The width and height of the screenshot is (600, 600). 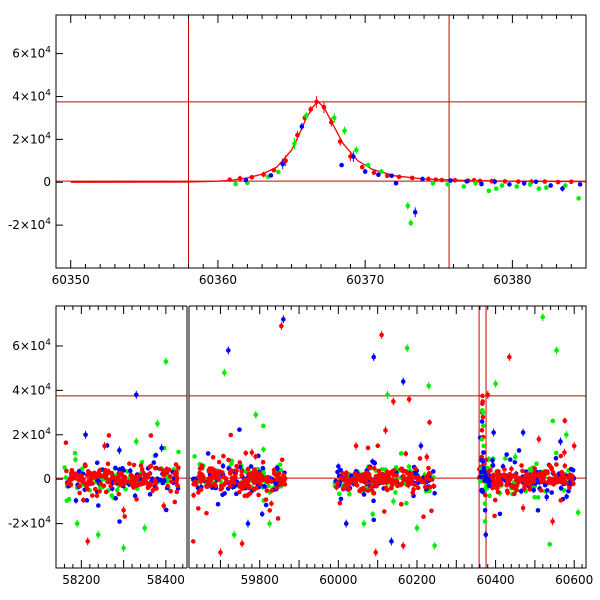 I want to click on axis-break-gap, so click(x=188, y=437).